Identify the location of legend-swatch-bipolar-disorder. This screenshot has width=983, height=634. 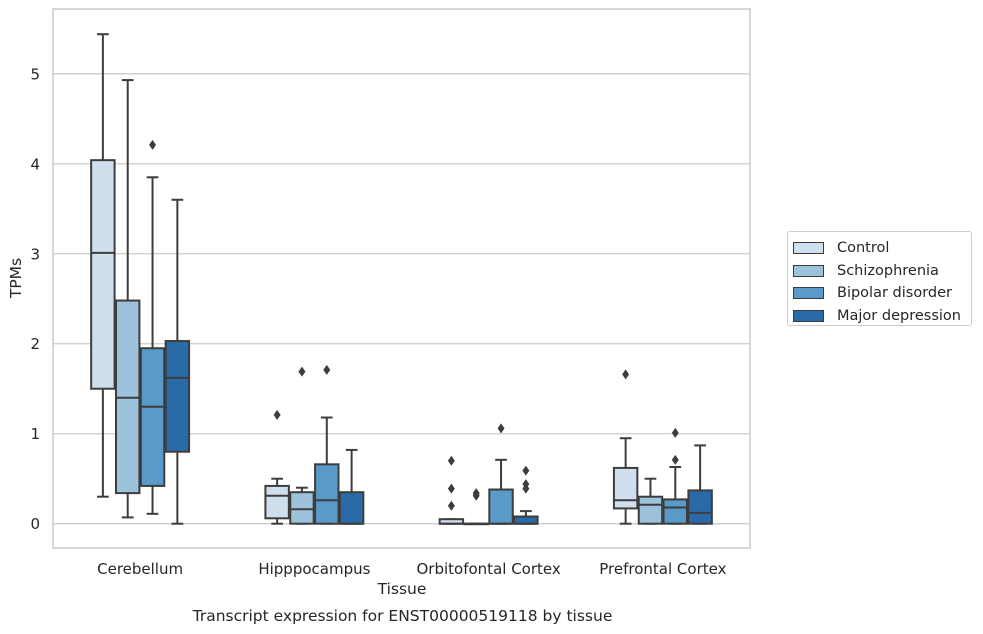
(808, 293).